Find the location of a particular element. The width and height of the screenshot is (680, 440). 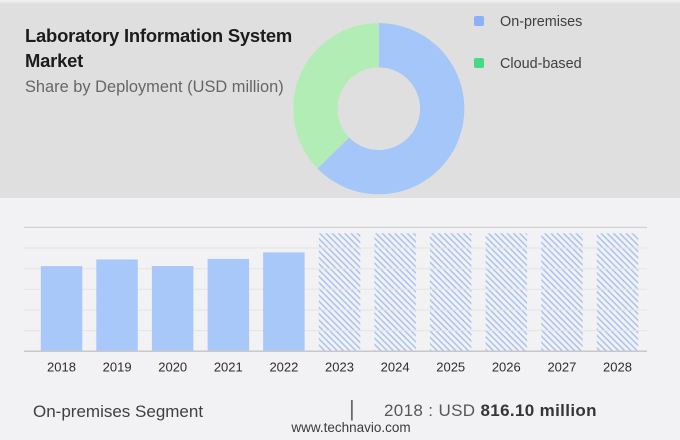

svg-text: 2020 is located at coordinates (172, 367).